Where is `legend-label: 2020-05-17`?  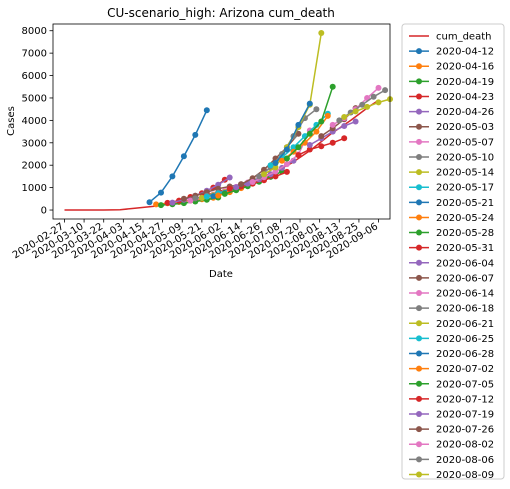 legend-label: 2020-05-17 is located at coordinates (465, 188).